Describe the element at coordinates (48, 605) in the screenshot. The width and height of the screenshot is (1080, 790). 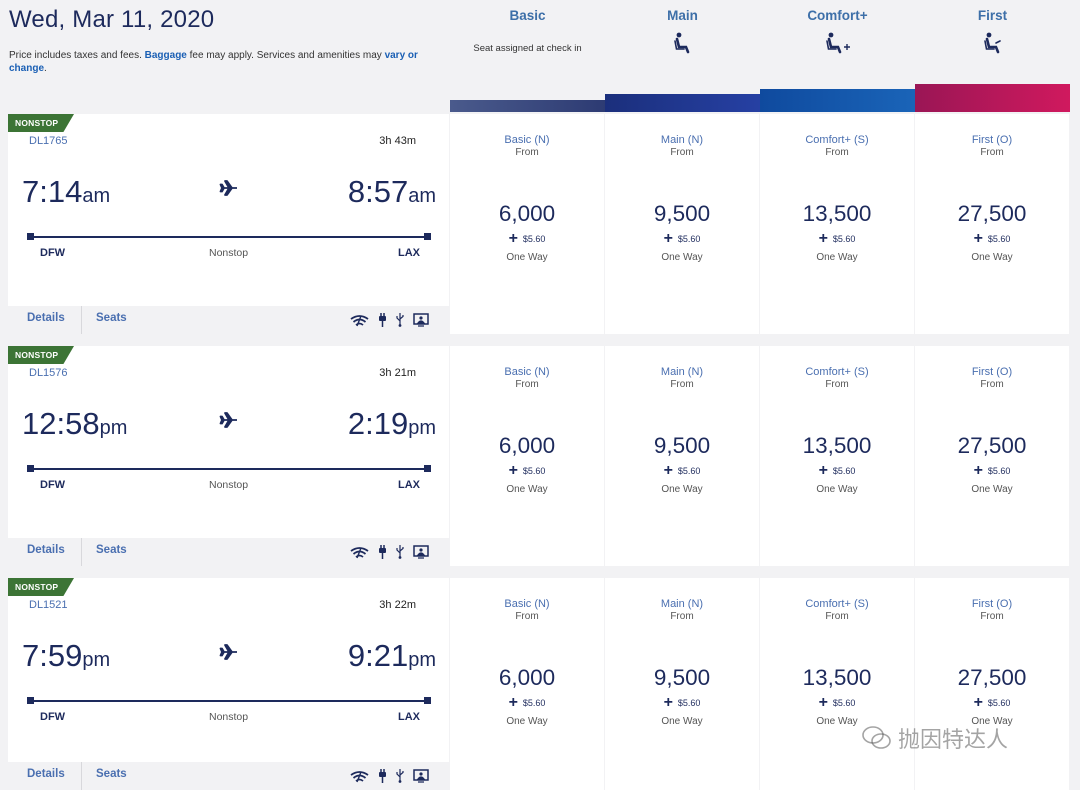
I see `flight-number: DL1521` at that location.